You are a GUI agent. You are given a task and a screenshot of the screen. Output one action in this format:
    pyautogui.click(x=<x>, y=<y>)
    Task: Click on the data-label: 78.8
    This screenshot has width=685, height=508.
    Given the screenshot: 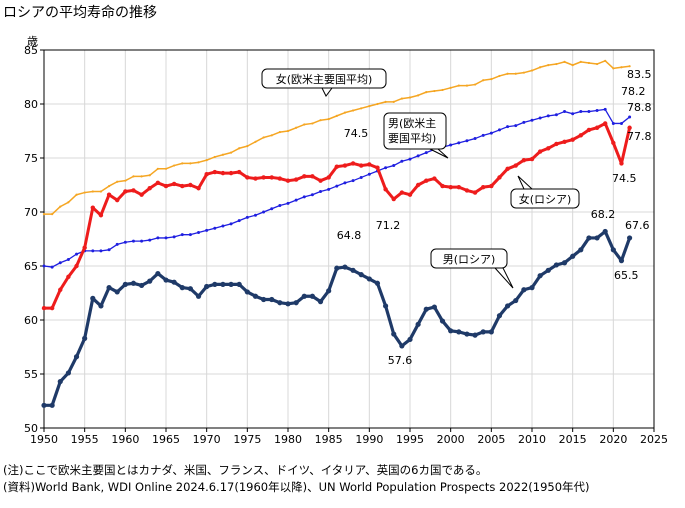 What is the action you would take?
    pyautogui.click(x=639, y=107)
    